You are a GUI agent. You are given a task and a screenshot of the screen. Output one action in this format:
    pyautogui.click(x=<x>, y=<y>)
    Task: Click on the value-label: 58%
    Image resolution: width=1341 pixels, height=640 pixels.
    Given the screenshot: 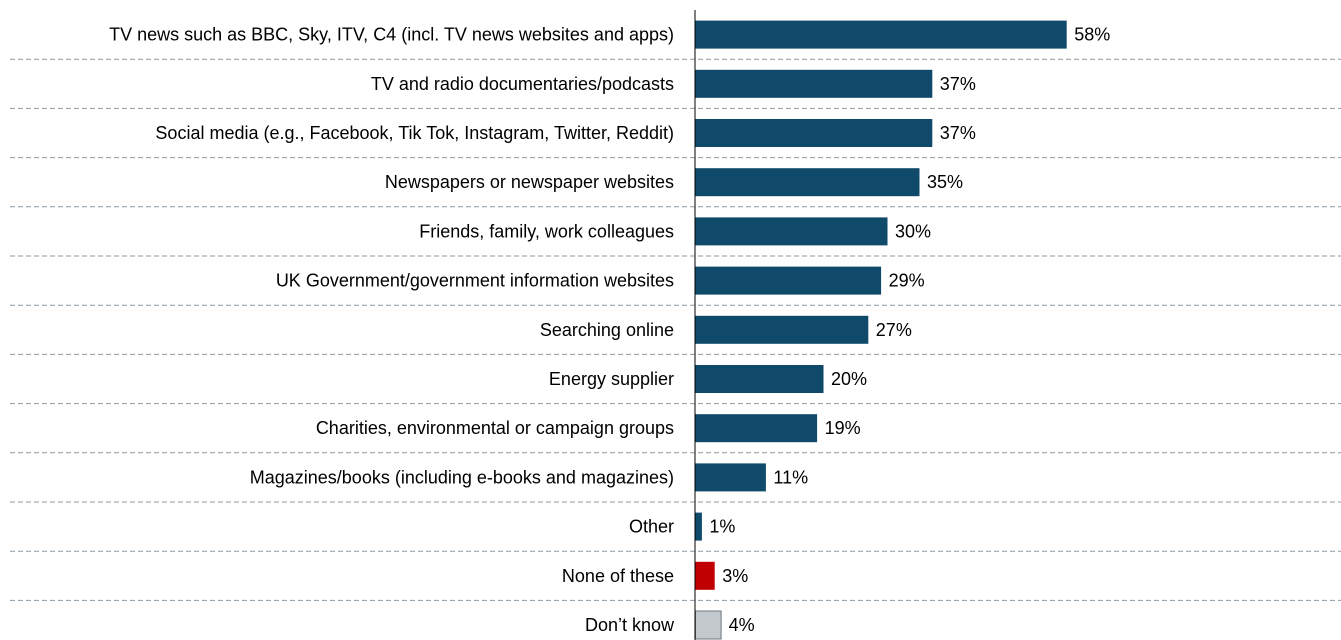 What is the action you would take?
    pyautogui.click(x=1092, y=35)
    